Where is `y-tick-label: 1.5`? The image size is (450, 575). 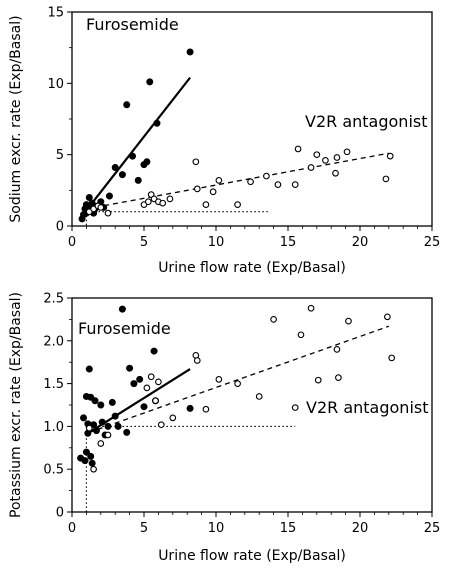 y-tick-label: 1.5 is located at coordinates (53, 384).